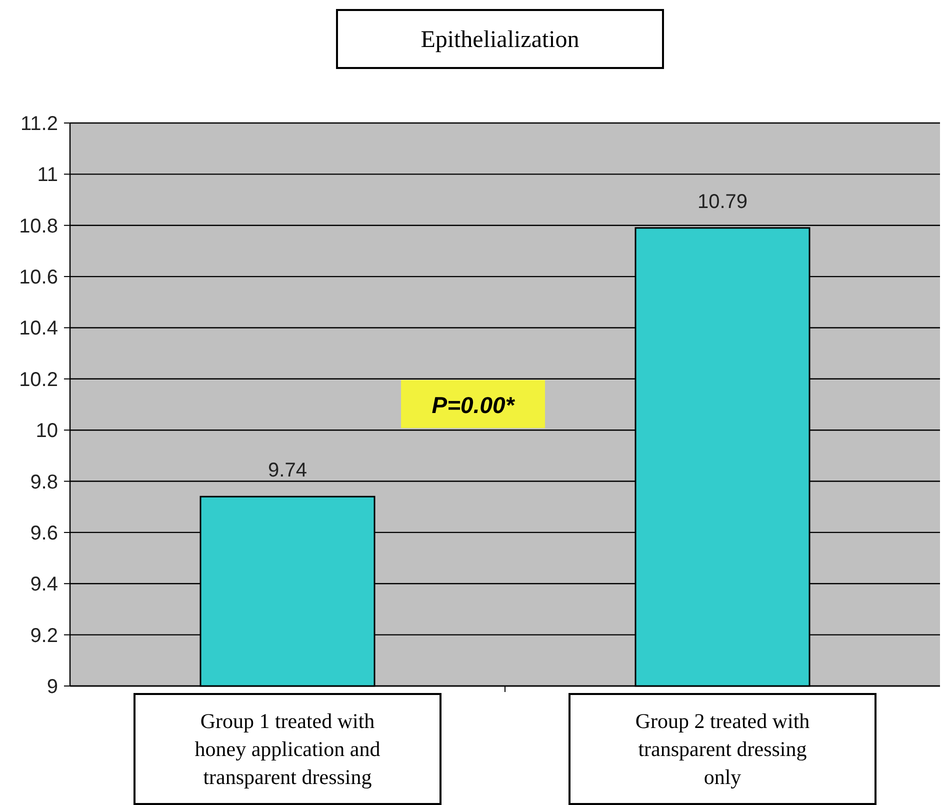  Describe the element at coordinates (722, 749) in the screenshot. I see `x-tick-label: Group 2 treated with transparent dressing only` at that location.